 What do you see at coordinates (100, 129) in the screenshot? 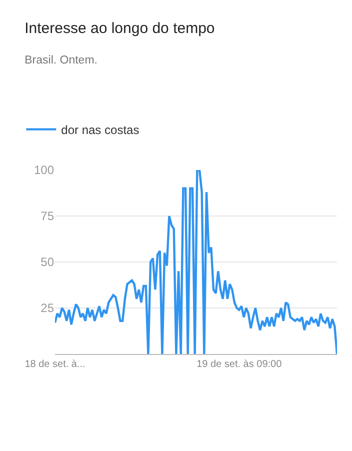
I see `legend-label: dor nas costas` at bounding box center [100, 129].